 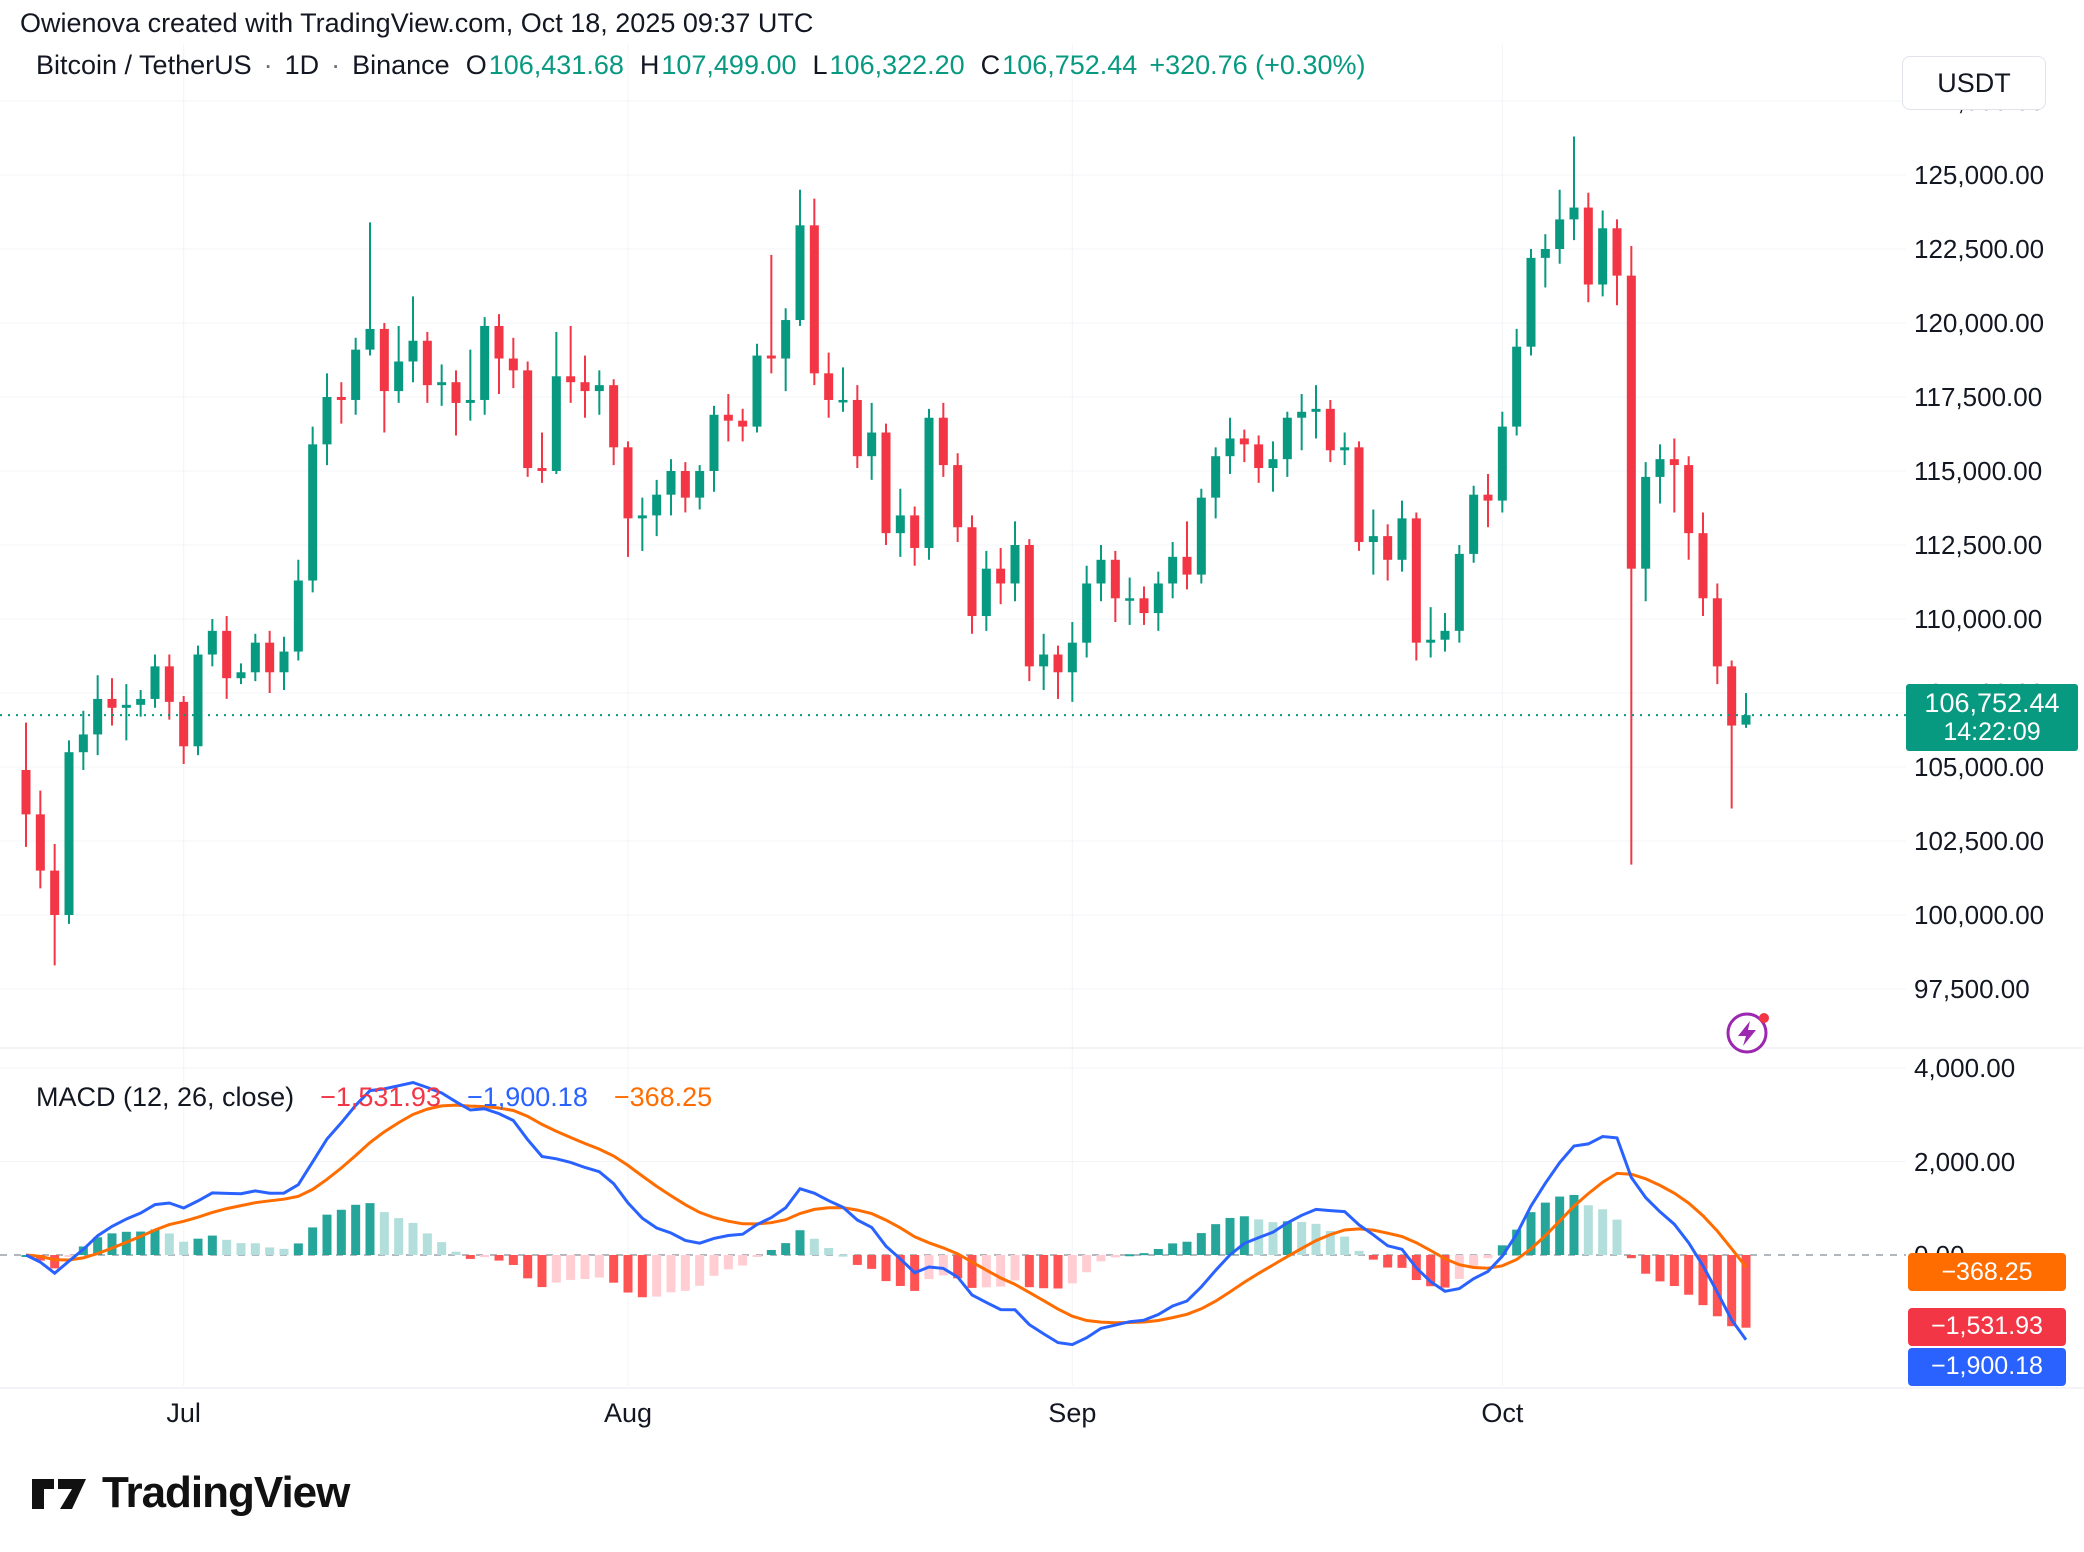 What do you see at coordinates (226, 1492) in the screenshot?
I see `tradingview-logo-text: TradingView` at bounding box center [226, 1492].